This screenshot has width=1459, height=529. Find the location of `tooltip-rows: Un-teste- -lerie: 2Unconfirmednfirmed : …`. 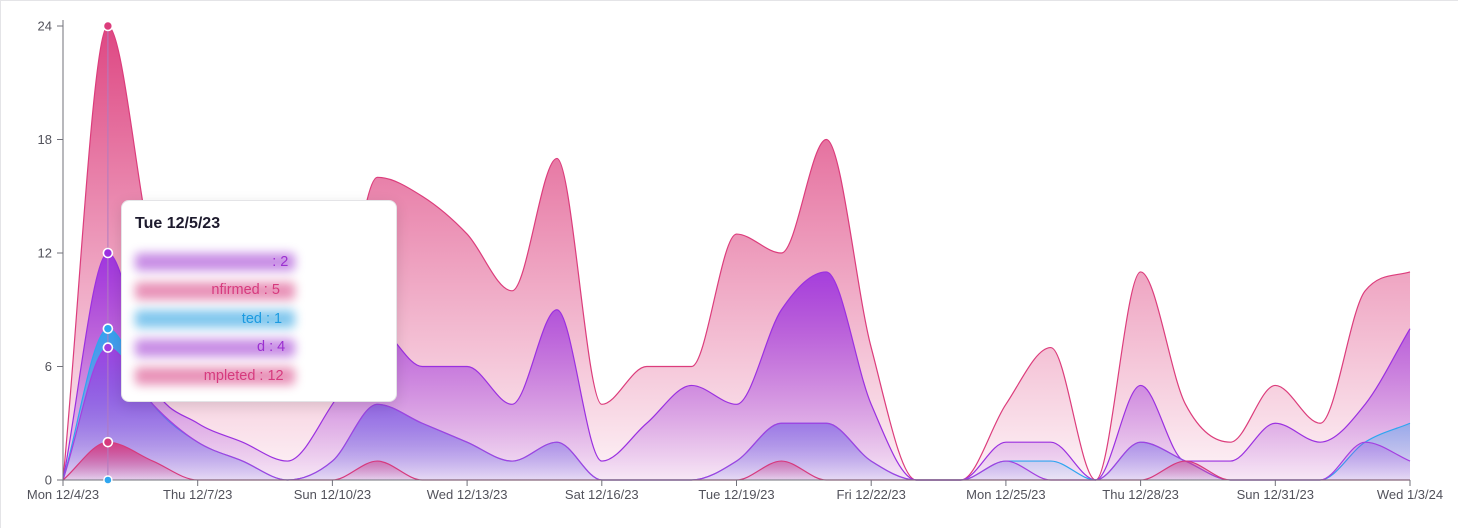

tooltip-rows: Un-teste- -lerie: 2Unconfirmednfirmed : … is located at coordinates (259, 324).